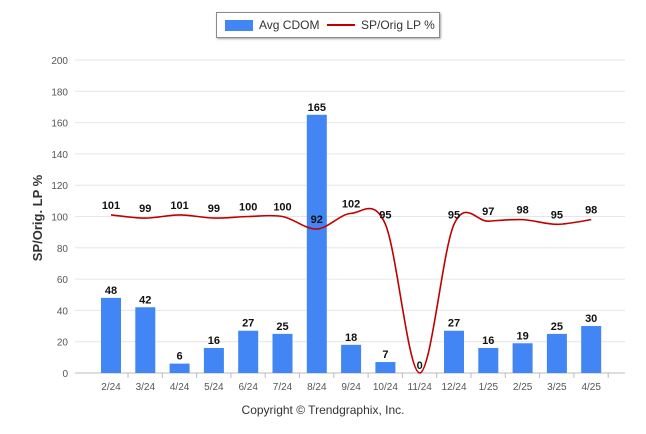 This screenshot has height=434, width=646. What do you see at coordinates (591, 319) in the screenshot?
I see `bar-data-label: 30` at bounding box center [591, 319].